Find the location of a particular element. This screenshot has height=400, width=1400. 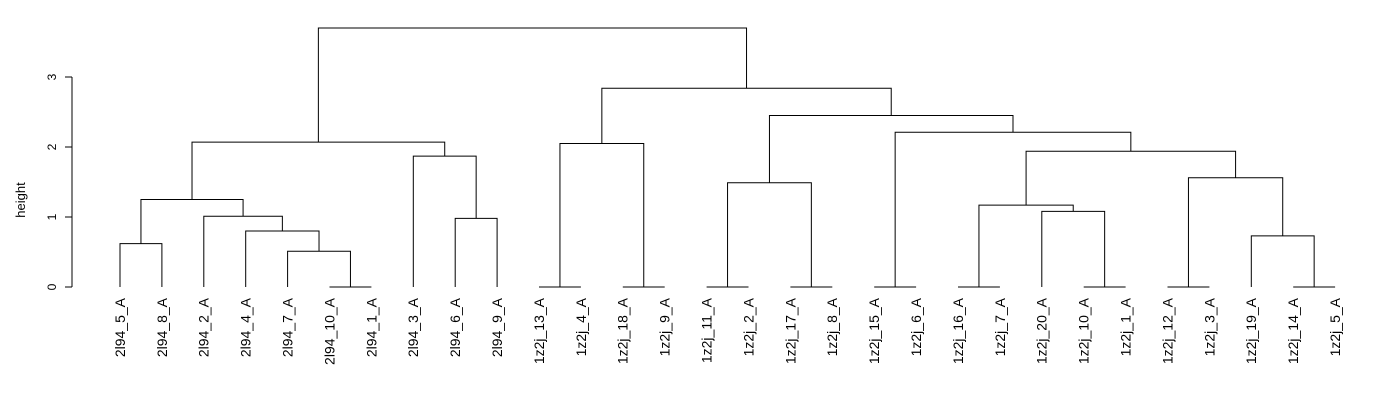

leaf-label: 1z2j_1_A is located at coordinates (1126, 326).